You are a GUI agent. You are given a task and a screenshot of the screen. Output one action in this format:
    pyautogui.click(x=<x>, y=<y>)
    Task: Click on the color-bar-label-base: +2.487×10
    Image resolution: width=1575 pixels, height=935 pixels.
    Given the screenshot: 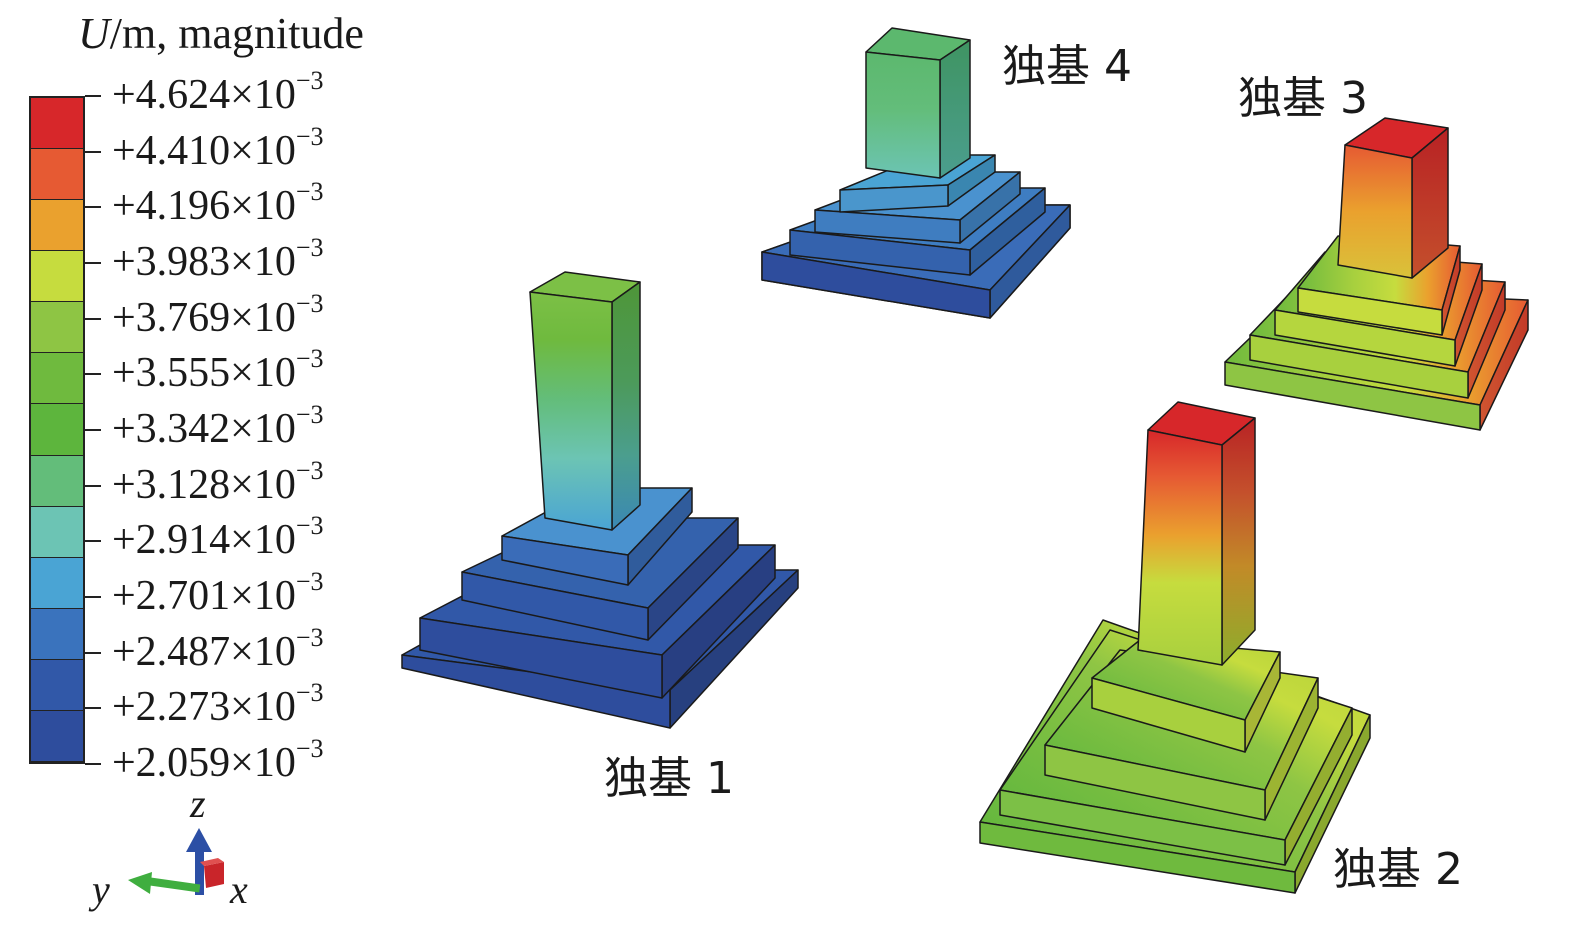 What is the action you would take?
    pyautogui.click(x=204, y=651)
    